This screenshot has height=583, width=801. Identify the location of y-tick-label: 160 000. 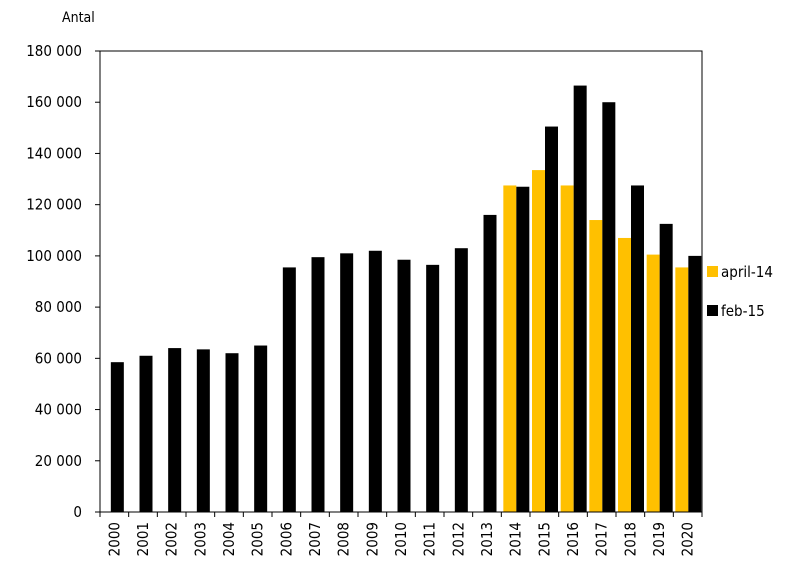
(54, 102).